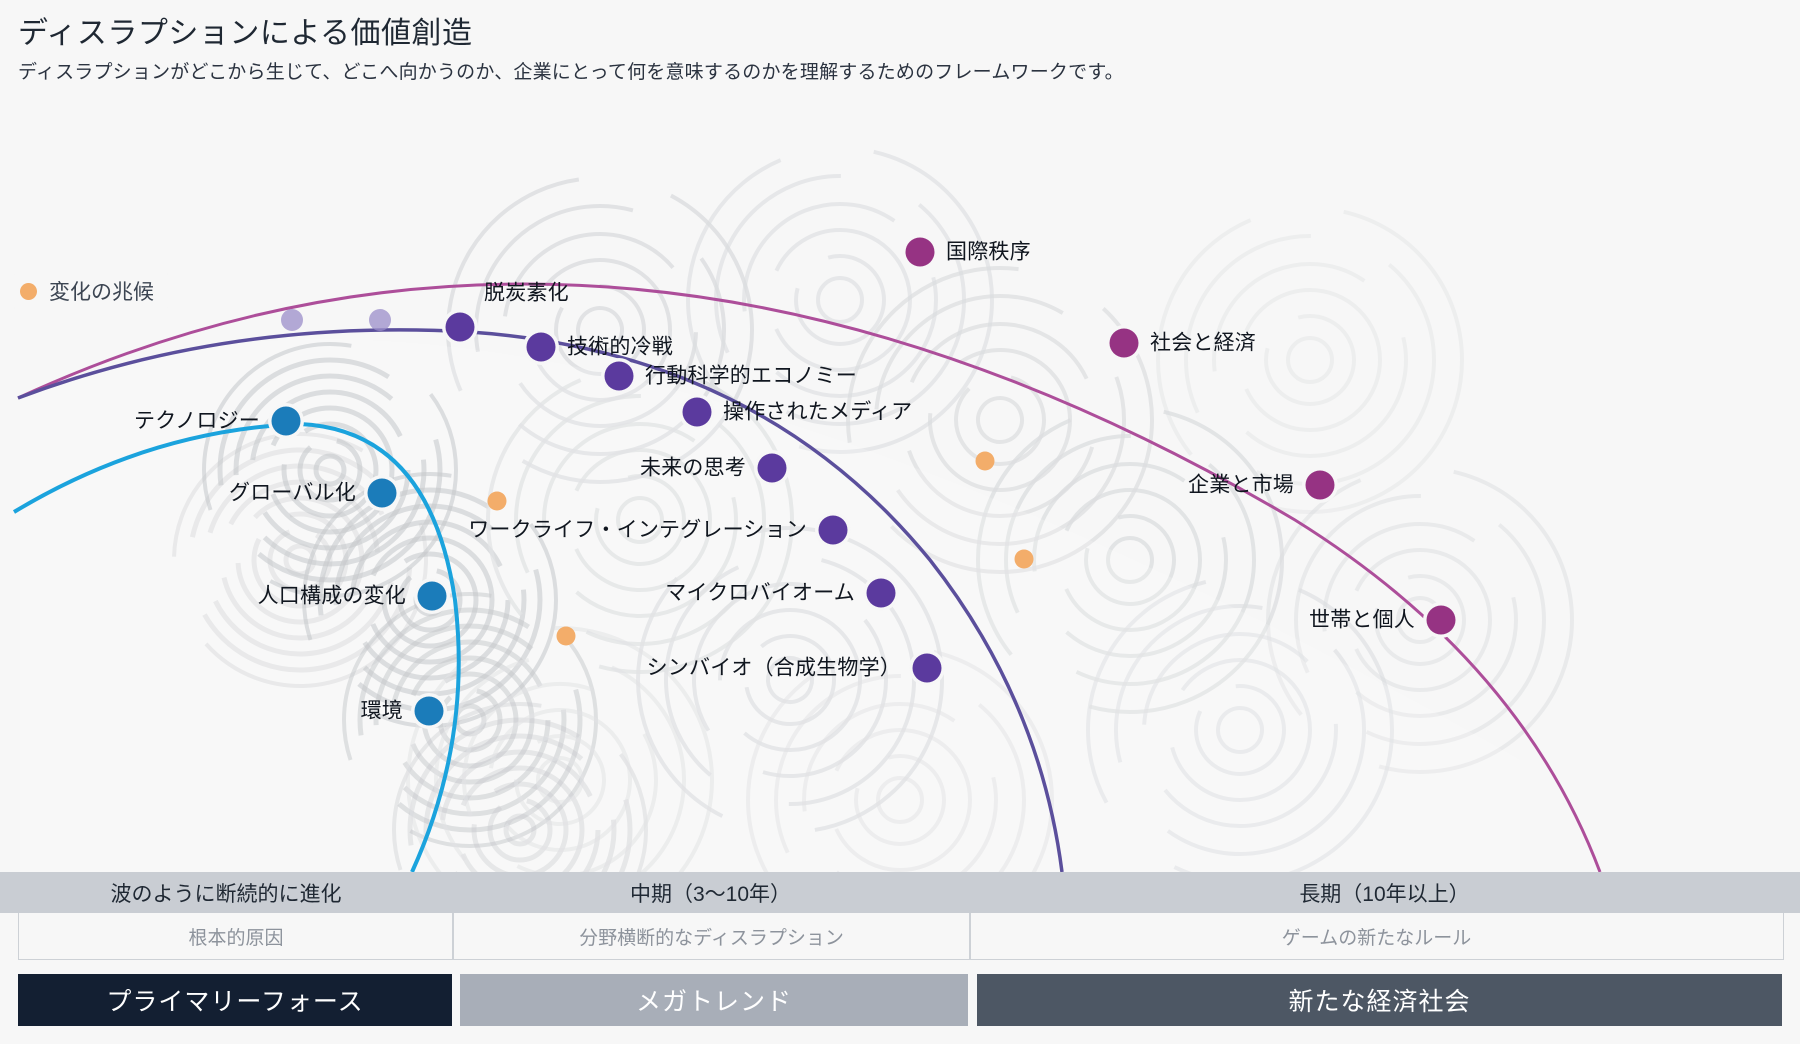 The height and width of the screenshot is (1044, 1800). Describe the element at coordinates (637, 530) in the screenshot. I see `node-label: ワークライフ・インテグレーション` at that location.